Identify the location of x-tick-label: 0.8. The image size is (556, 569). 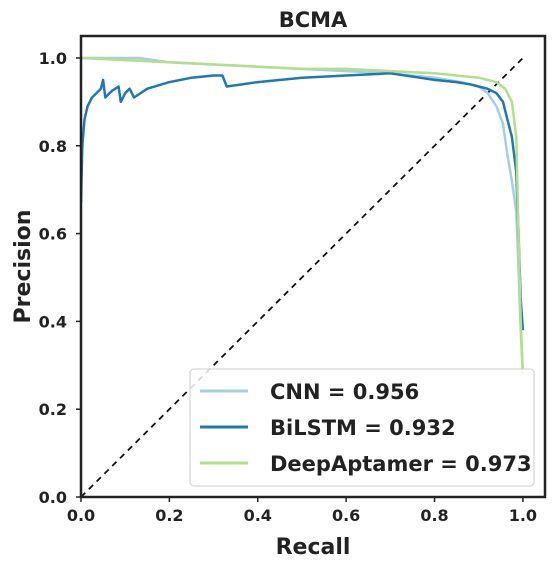
(434, 515).